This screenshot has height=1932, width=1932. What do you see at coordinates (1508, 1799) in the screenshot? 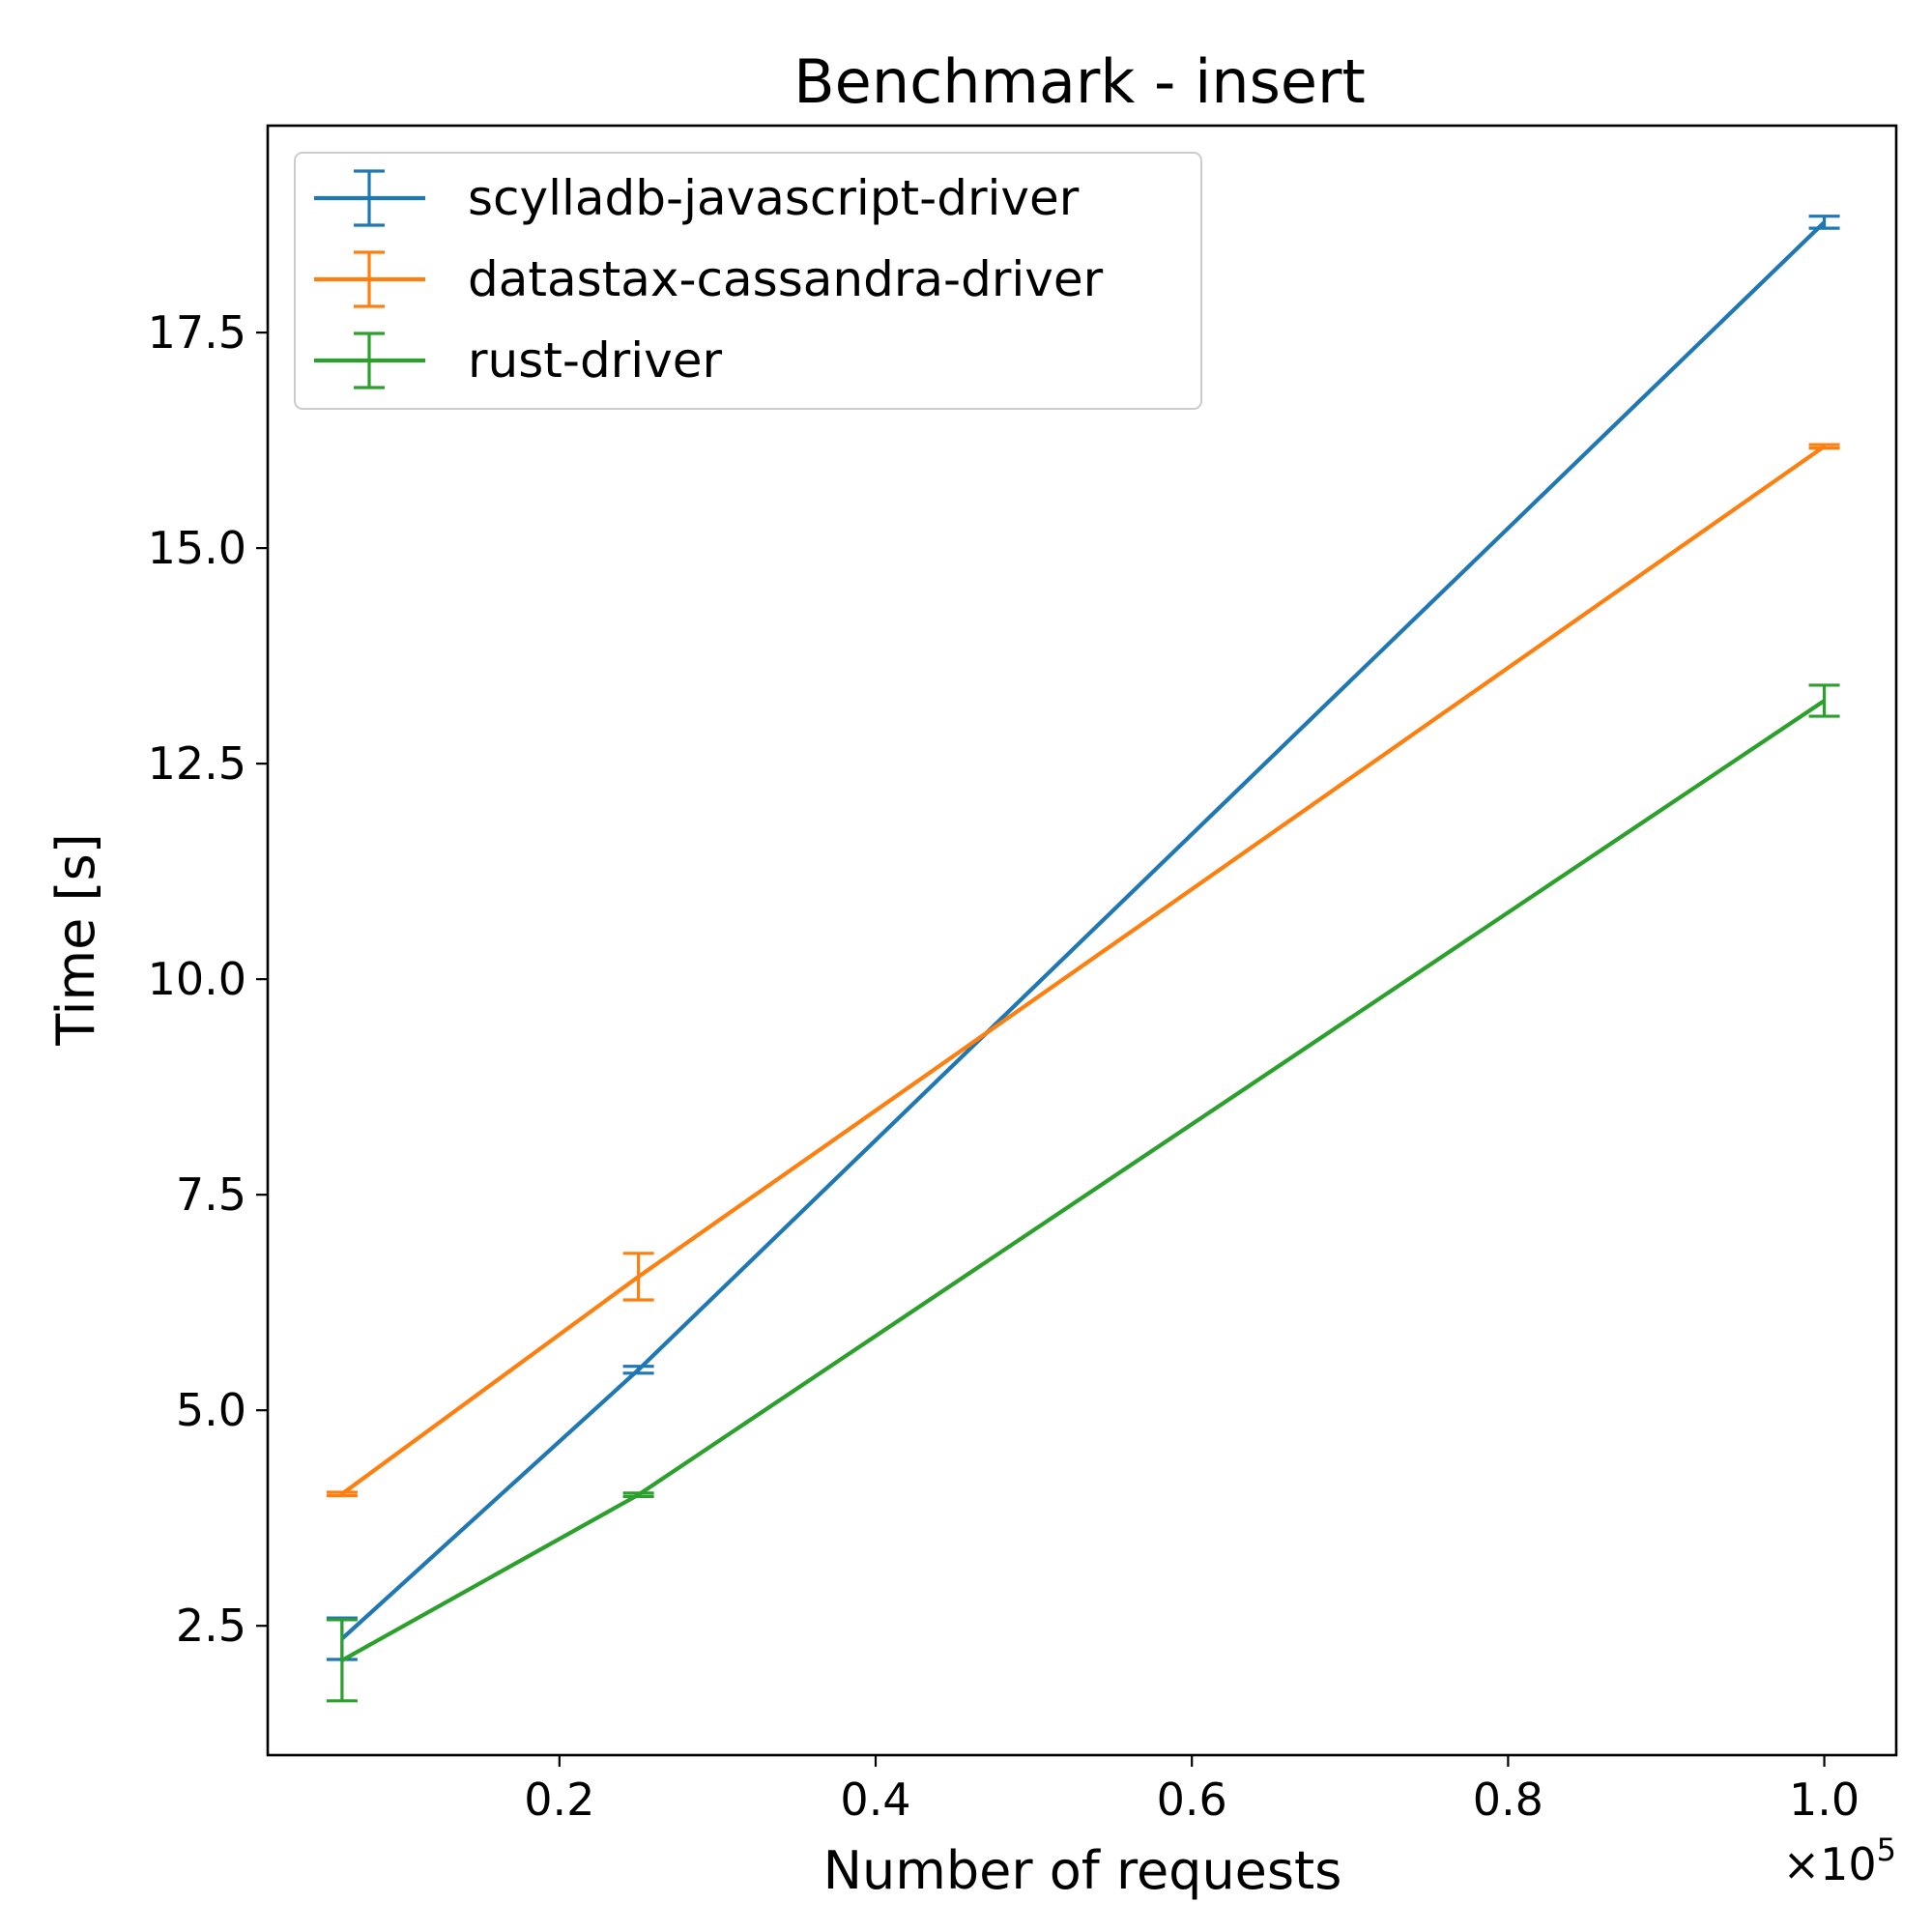
I see `x-tick-label: 0.8` at bounding box center [1508, 1799].